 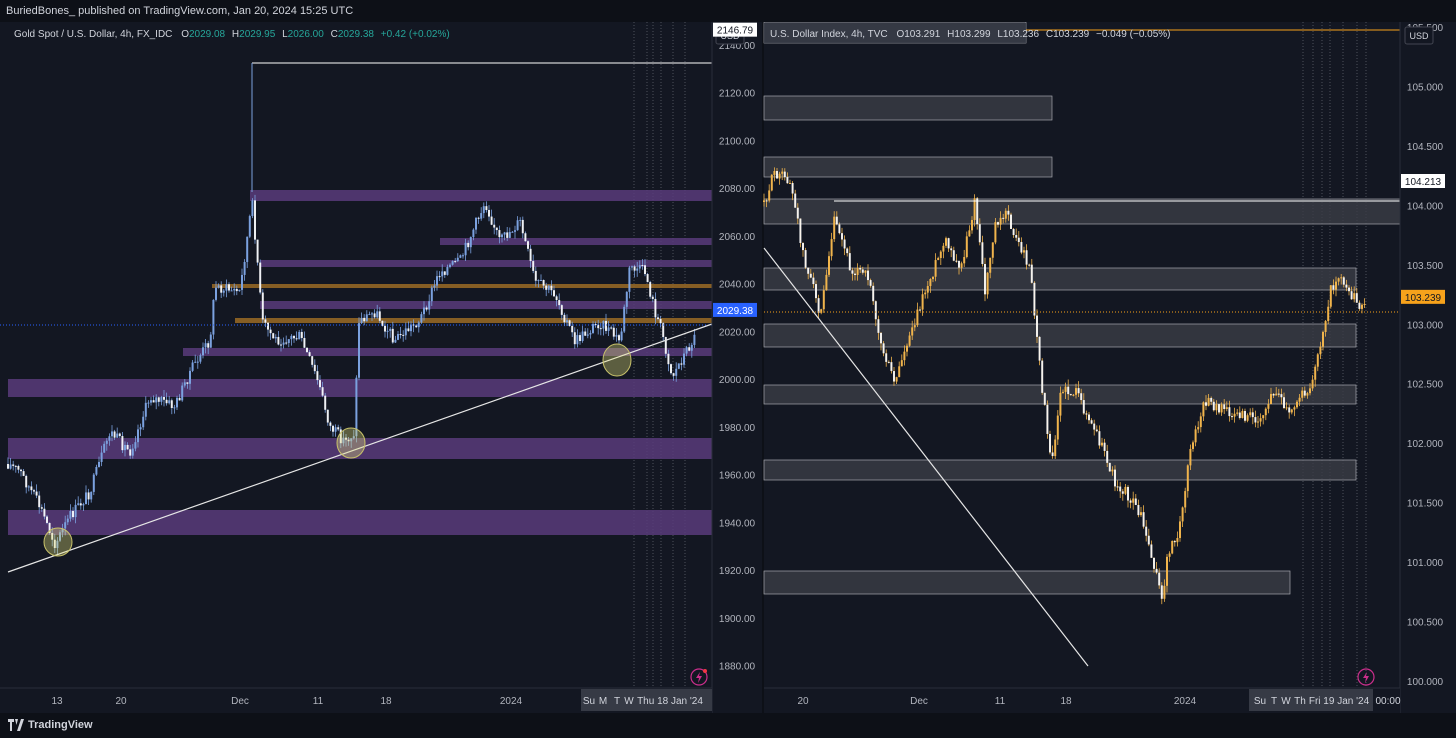 I want to click on dxy-x-tick-label: 20, so click(x=803, y=701).